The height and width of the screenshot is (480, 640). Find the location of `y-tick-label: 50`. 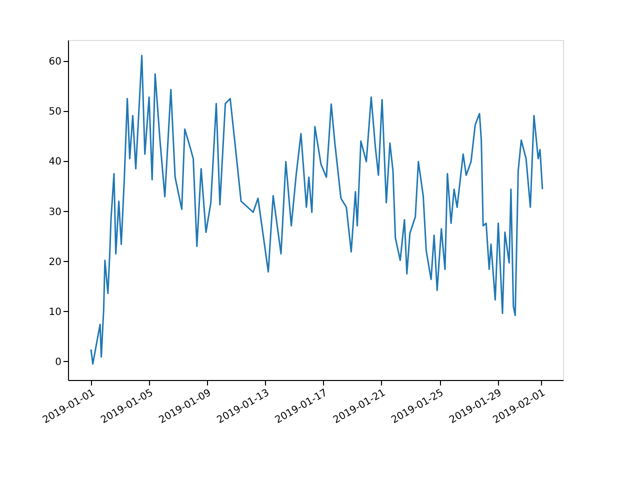

y-tick-label: 50 is located at coordinates (55, 112).